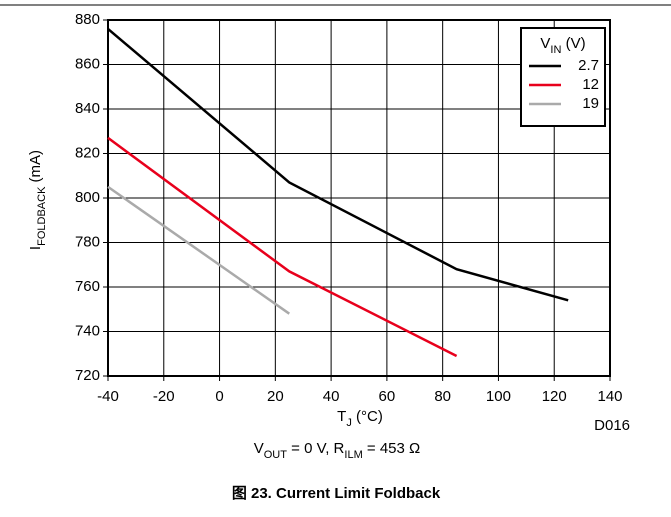 Image resolution: width=671 pixels, height=517 pixels. What do you see at coordinates (275, 396) in the screenshot?
I see `x-tick-label: 20` at bounding box center [275, 396].